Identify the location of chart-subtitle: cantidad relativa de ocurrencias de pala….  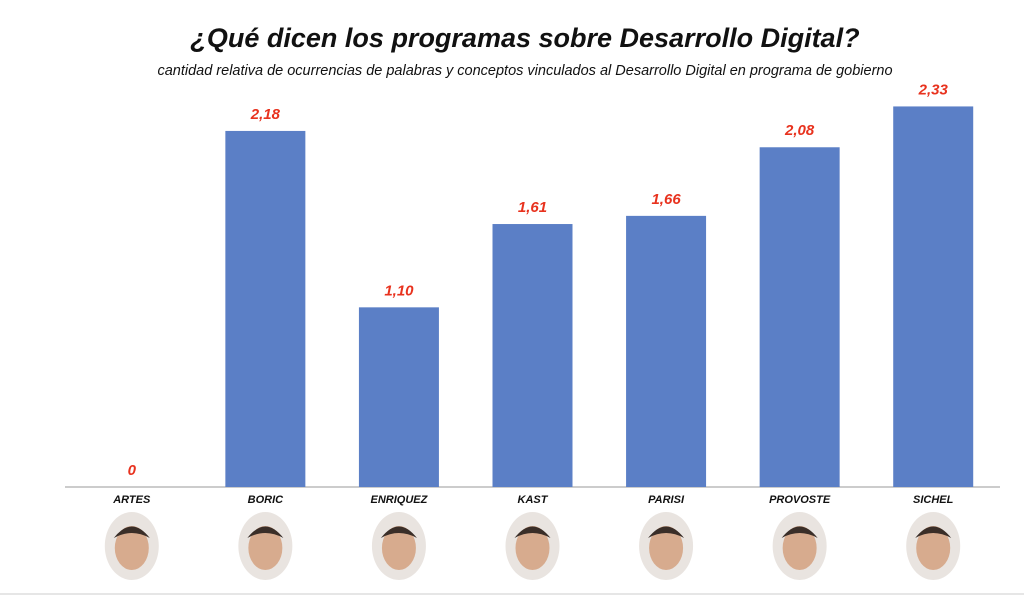
(524, 71).